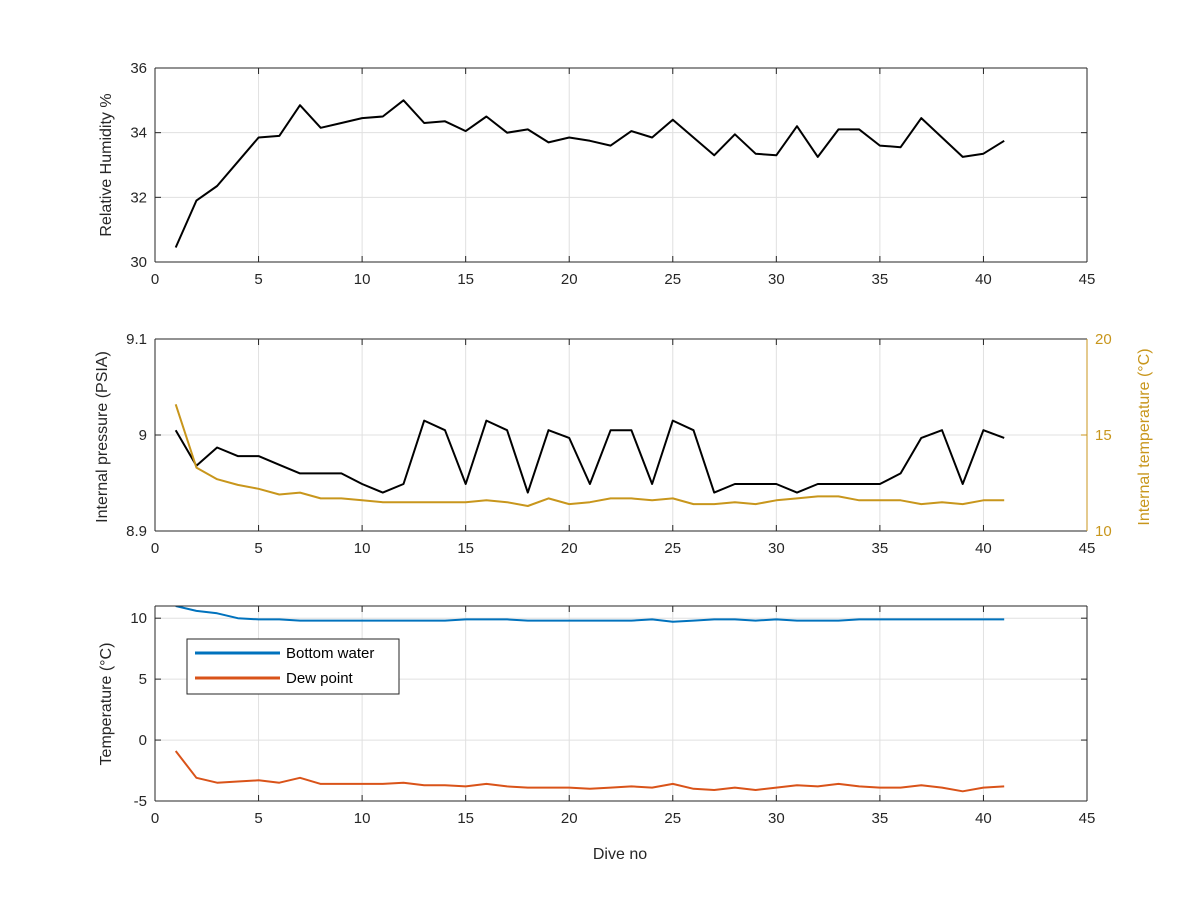  Describe the element at coordinates (1087, 548) in the screenshot. I see `pressure-x-tick-label: 45` at that location.